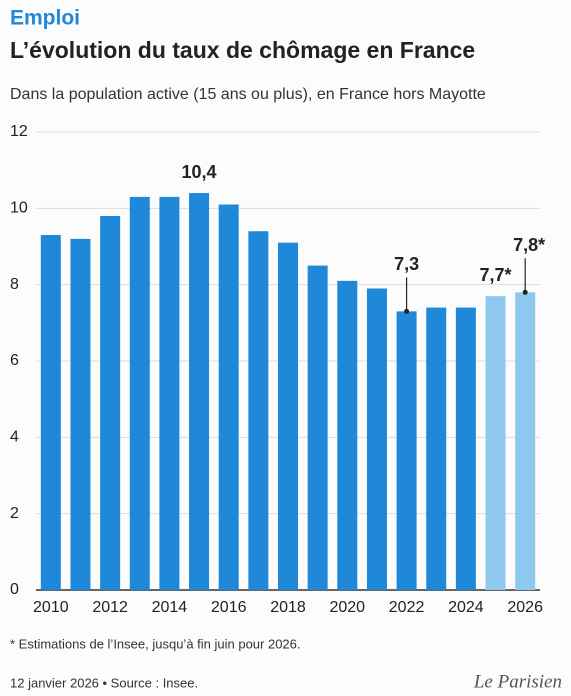 This screenshot has width=571, height=696. I want to click on source: 12 janvier 2026 • Source : Insee., so click(104, 682).